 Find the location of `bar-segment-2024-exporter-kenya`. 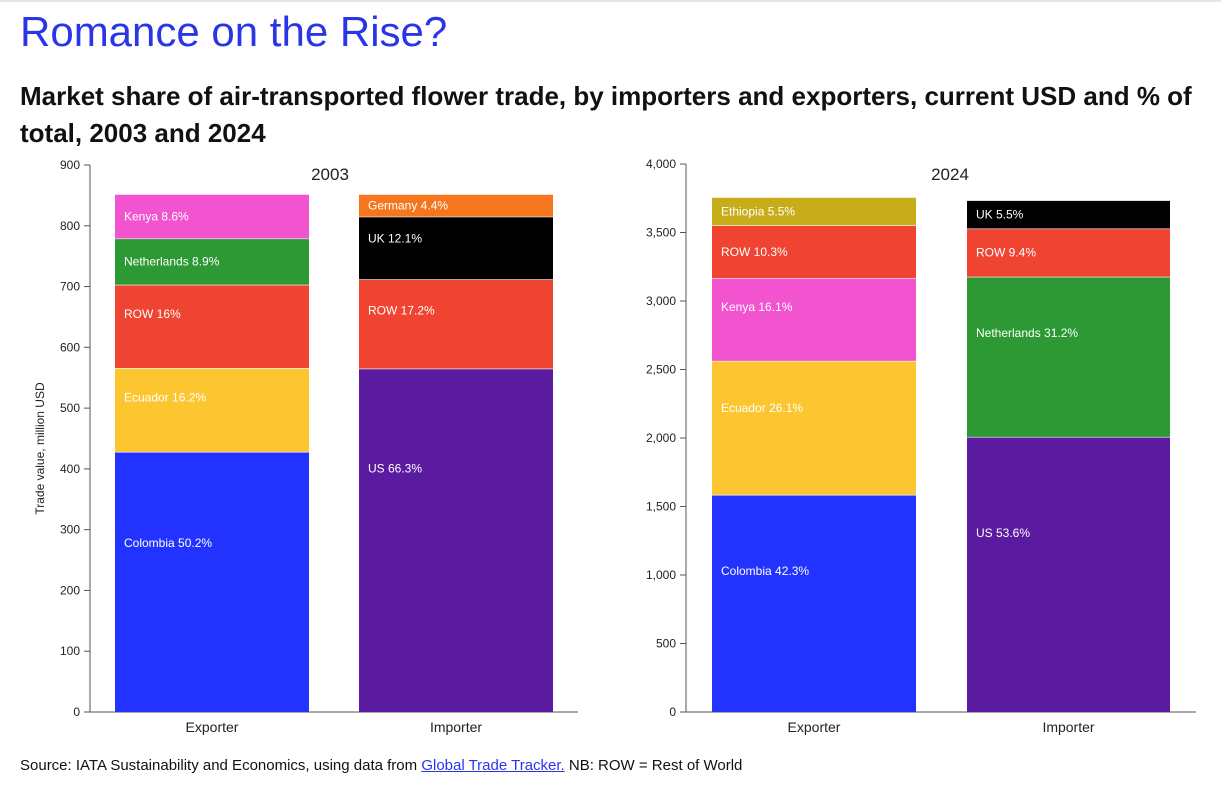

bar-segment-2024-exporter-kenya is located at coordinates (814, 319).